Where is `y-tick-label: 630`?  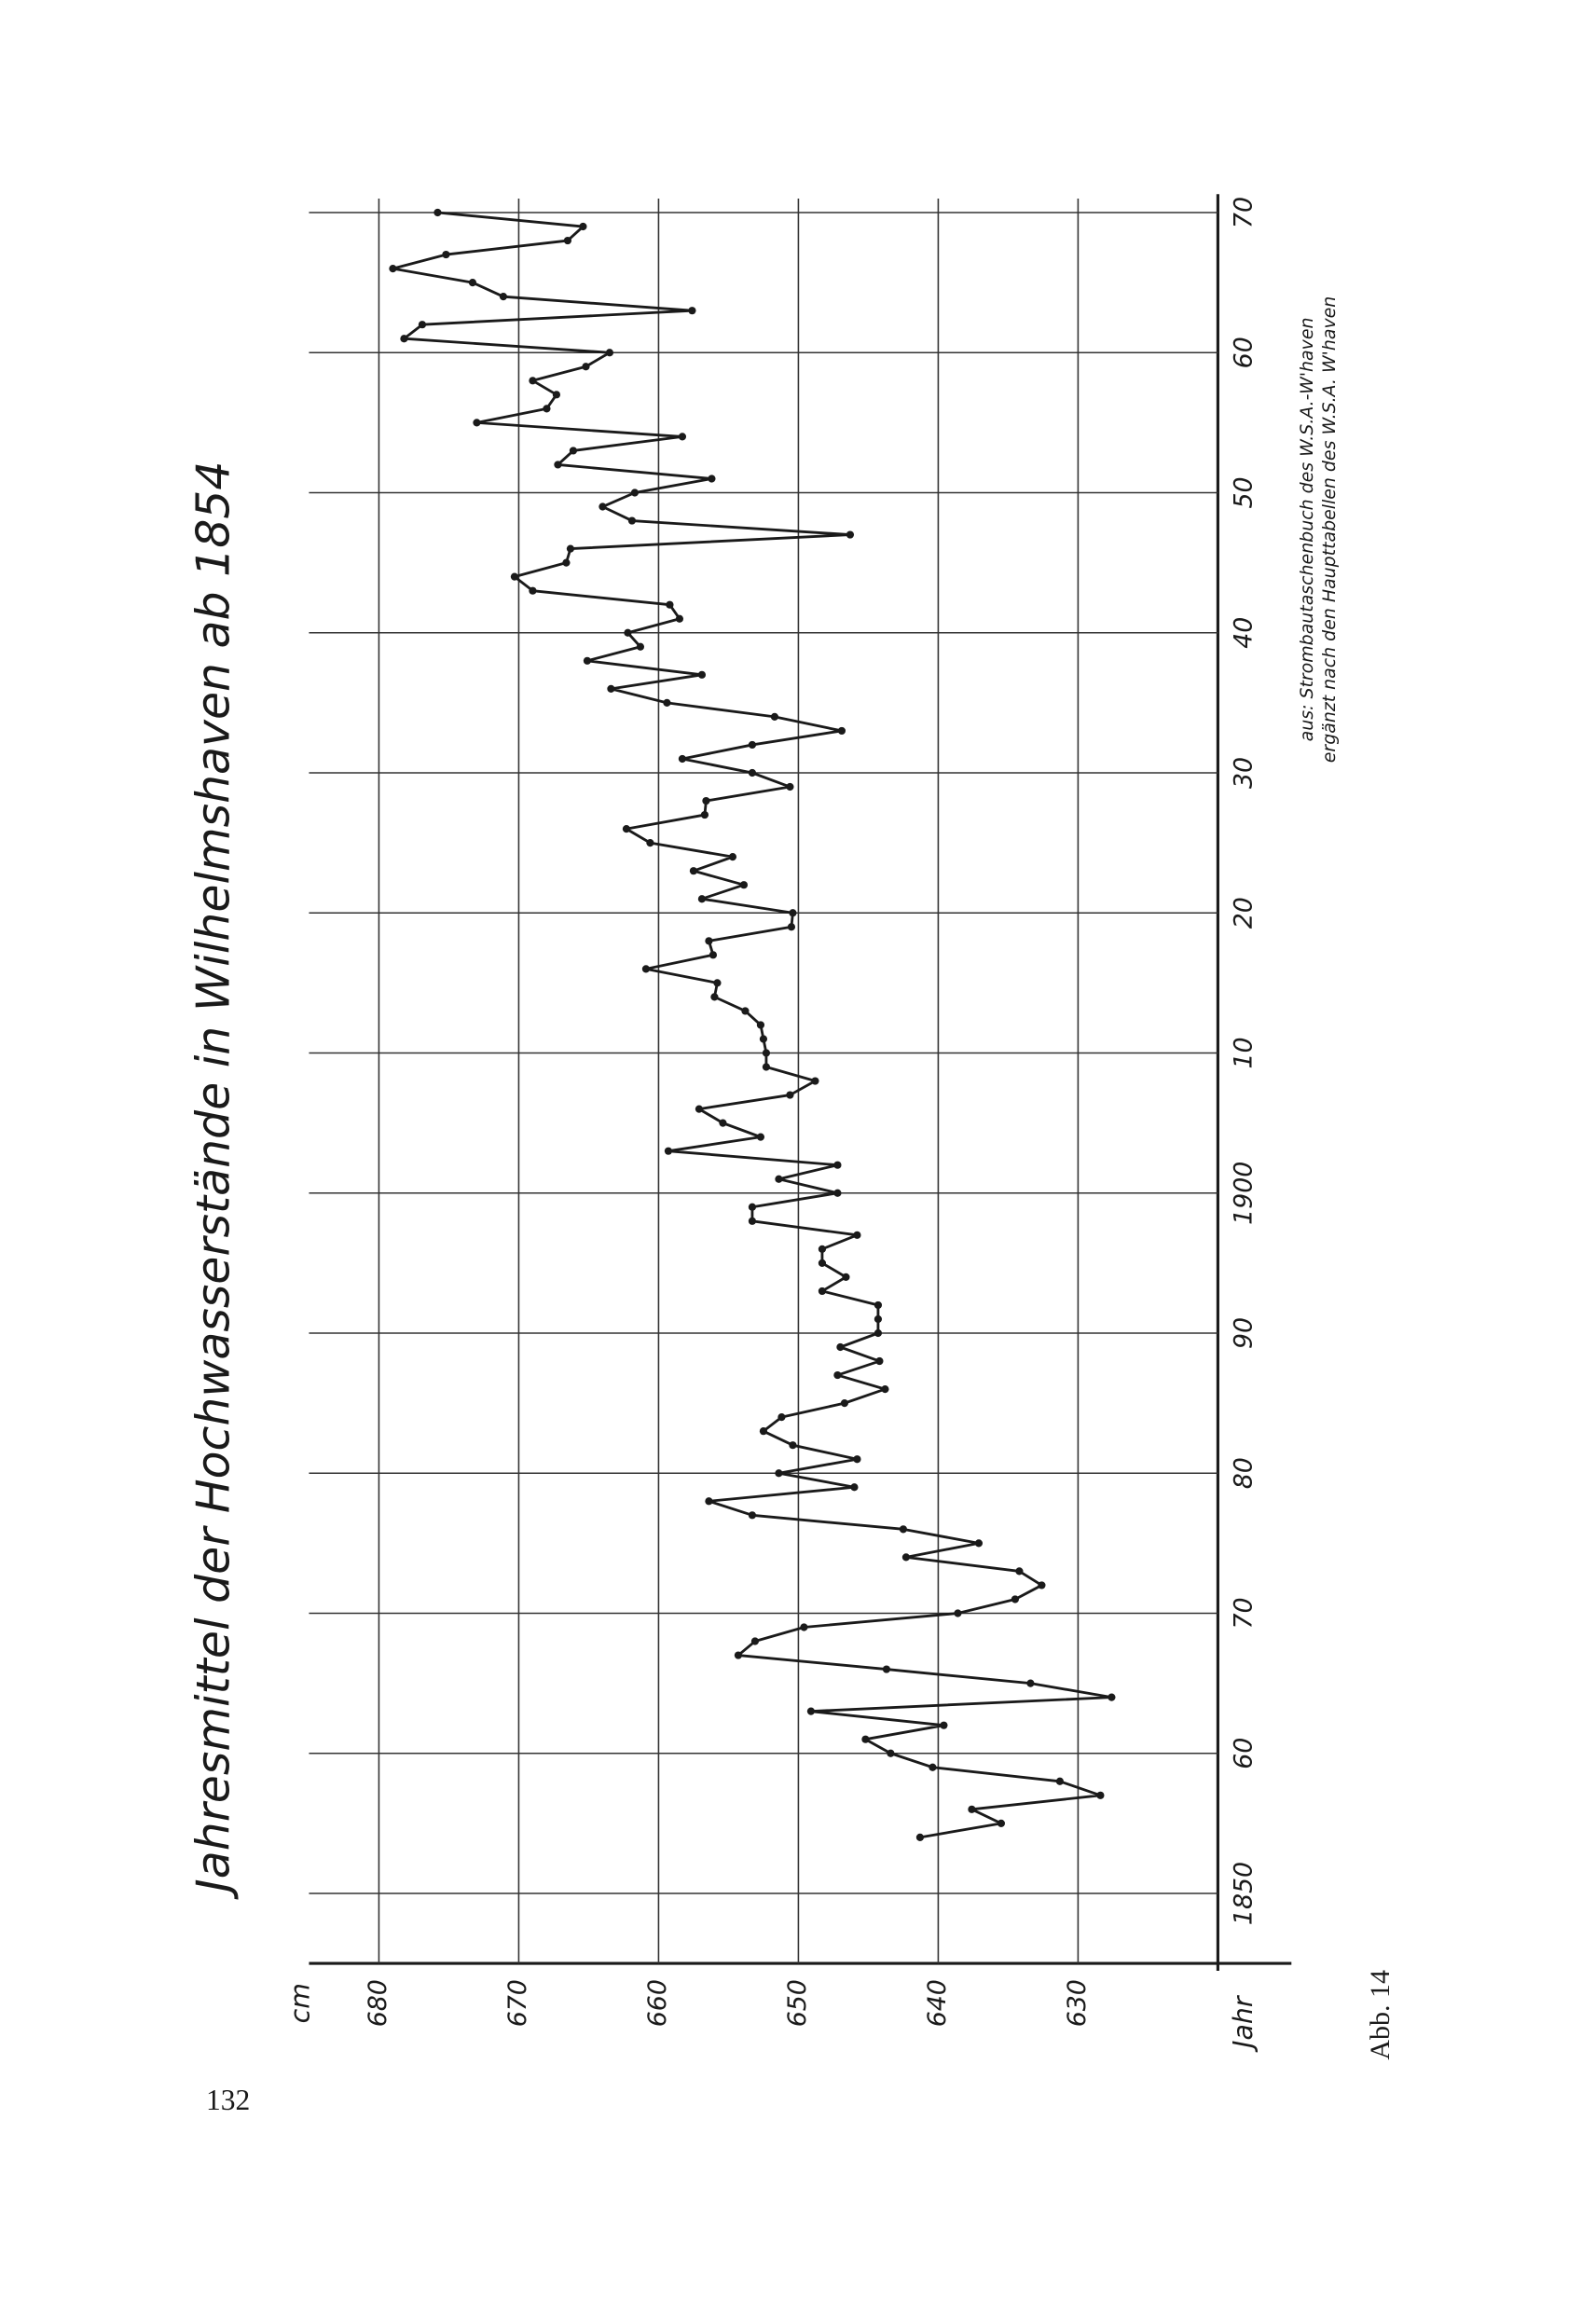
y-tick-label: 630 is located at coordinates (1077, 2003).